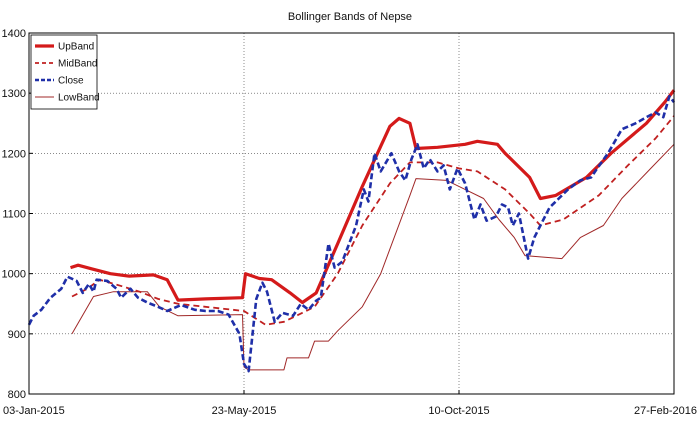 The width and height of the screenshot is (700, 427). What do you see at coordinates (14, 34) in the screenshot?
I see `y-tick-label: 1400` at bounding box center [14, 34].